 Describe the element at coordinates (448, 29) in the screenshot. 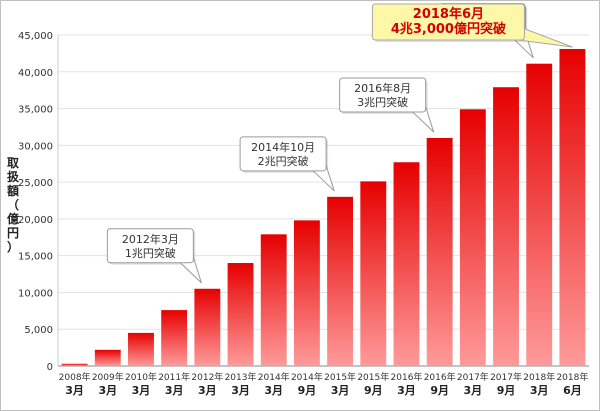

I see `callout-text: 4兆3,000億円突破` at that location.